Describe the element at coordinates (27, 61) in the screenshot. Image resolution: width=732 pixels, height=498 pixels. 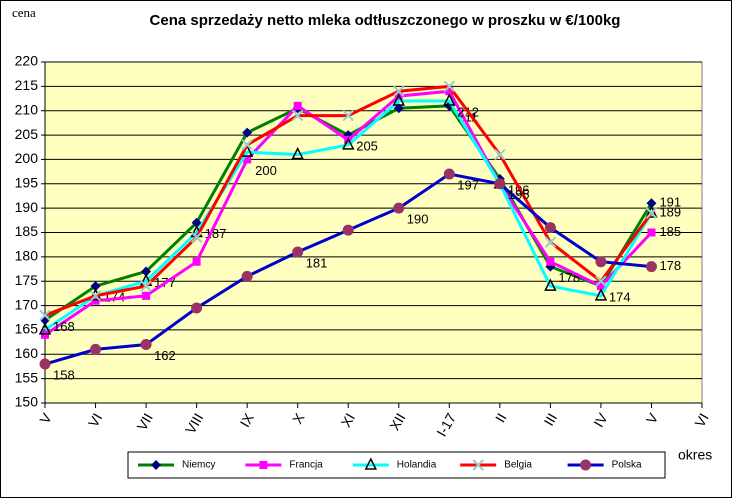
I see `y-tick-label: 220` at that location.